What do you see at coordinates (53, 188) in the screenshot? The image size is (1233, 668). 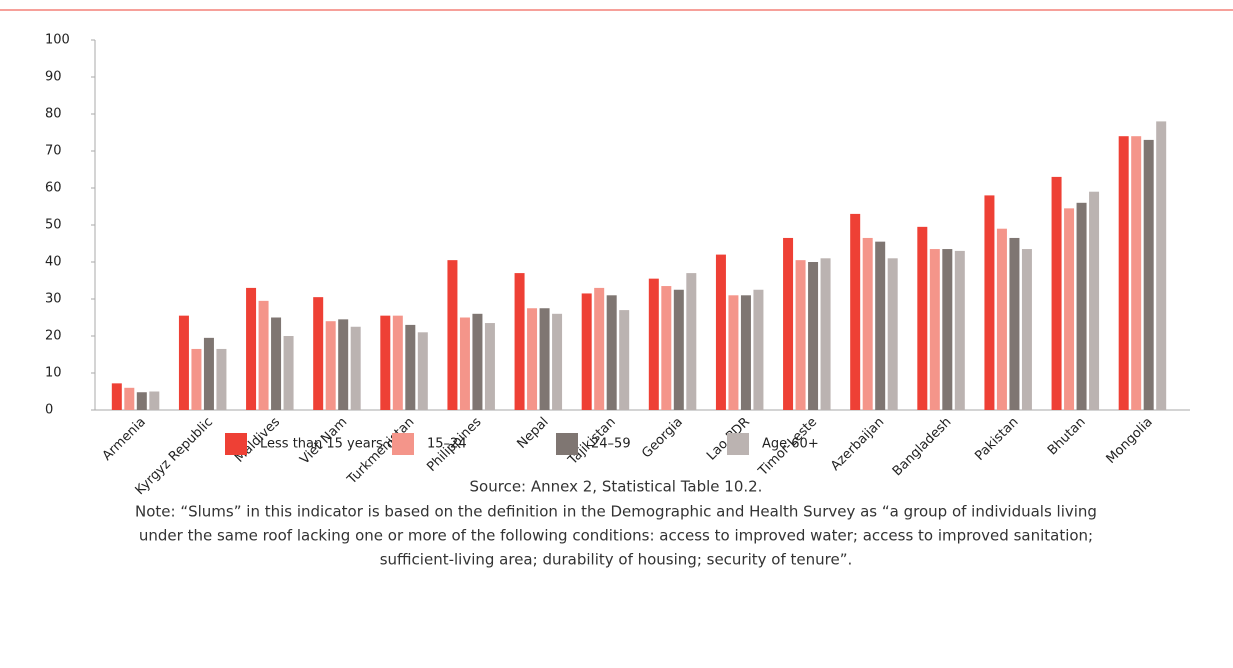 I see `y-tick-label: 60` at bounding box center [53, 188].